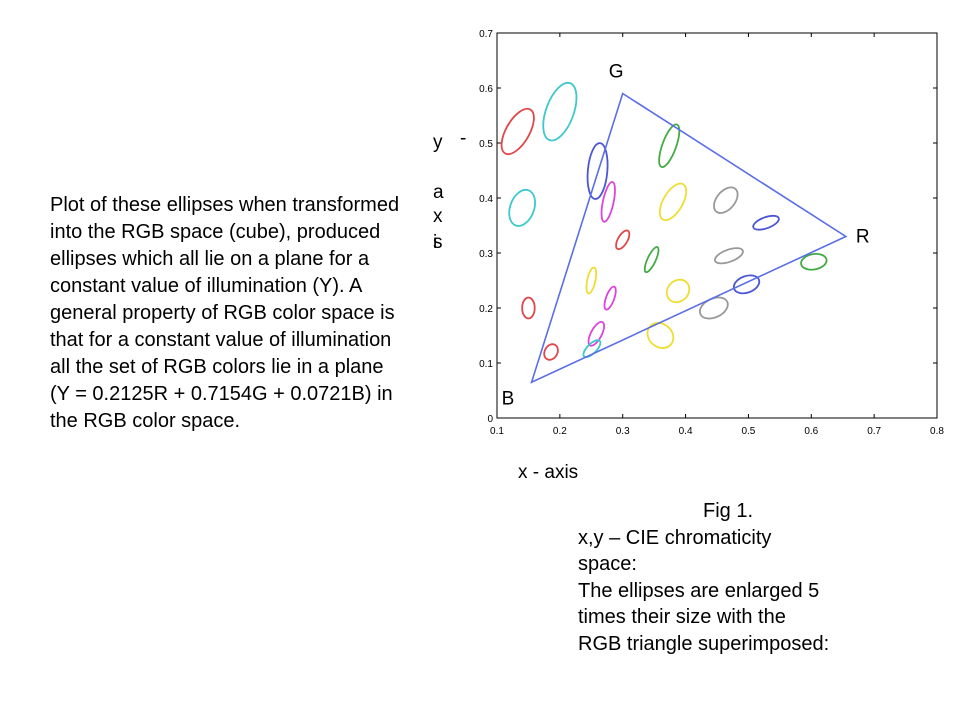 The width and height of the screenshot is (960, 720). What do you see at coordinates (548, 472) in the screenshot?
I see `x-axis-label: x - axis` at bounding box center [548, 472].